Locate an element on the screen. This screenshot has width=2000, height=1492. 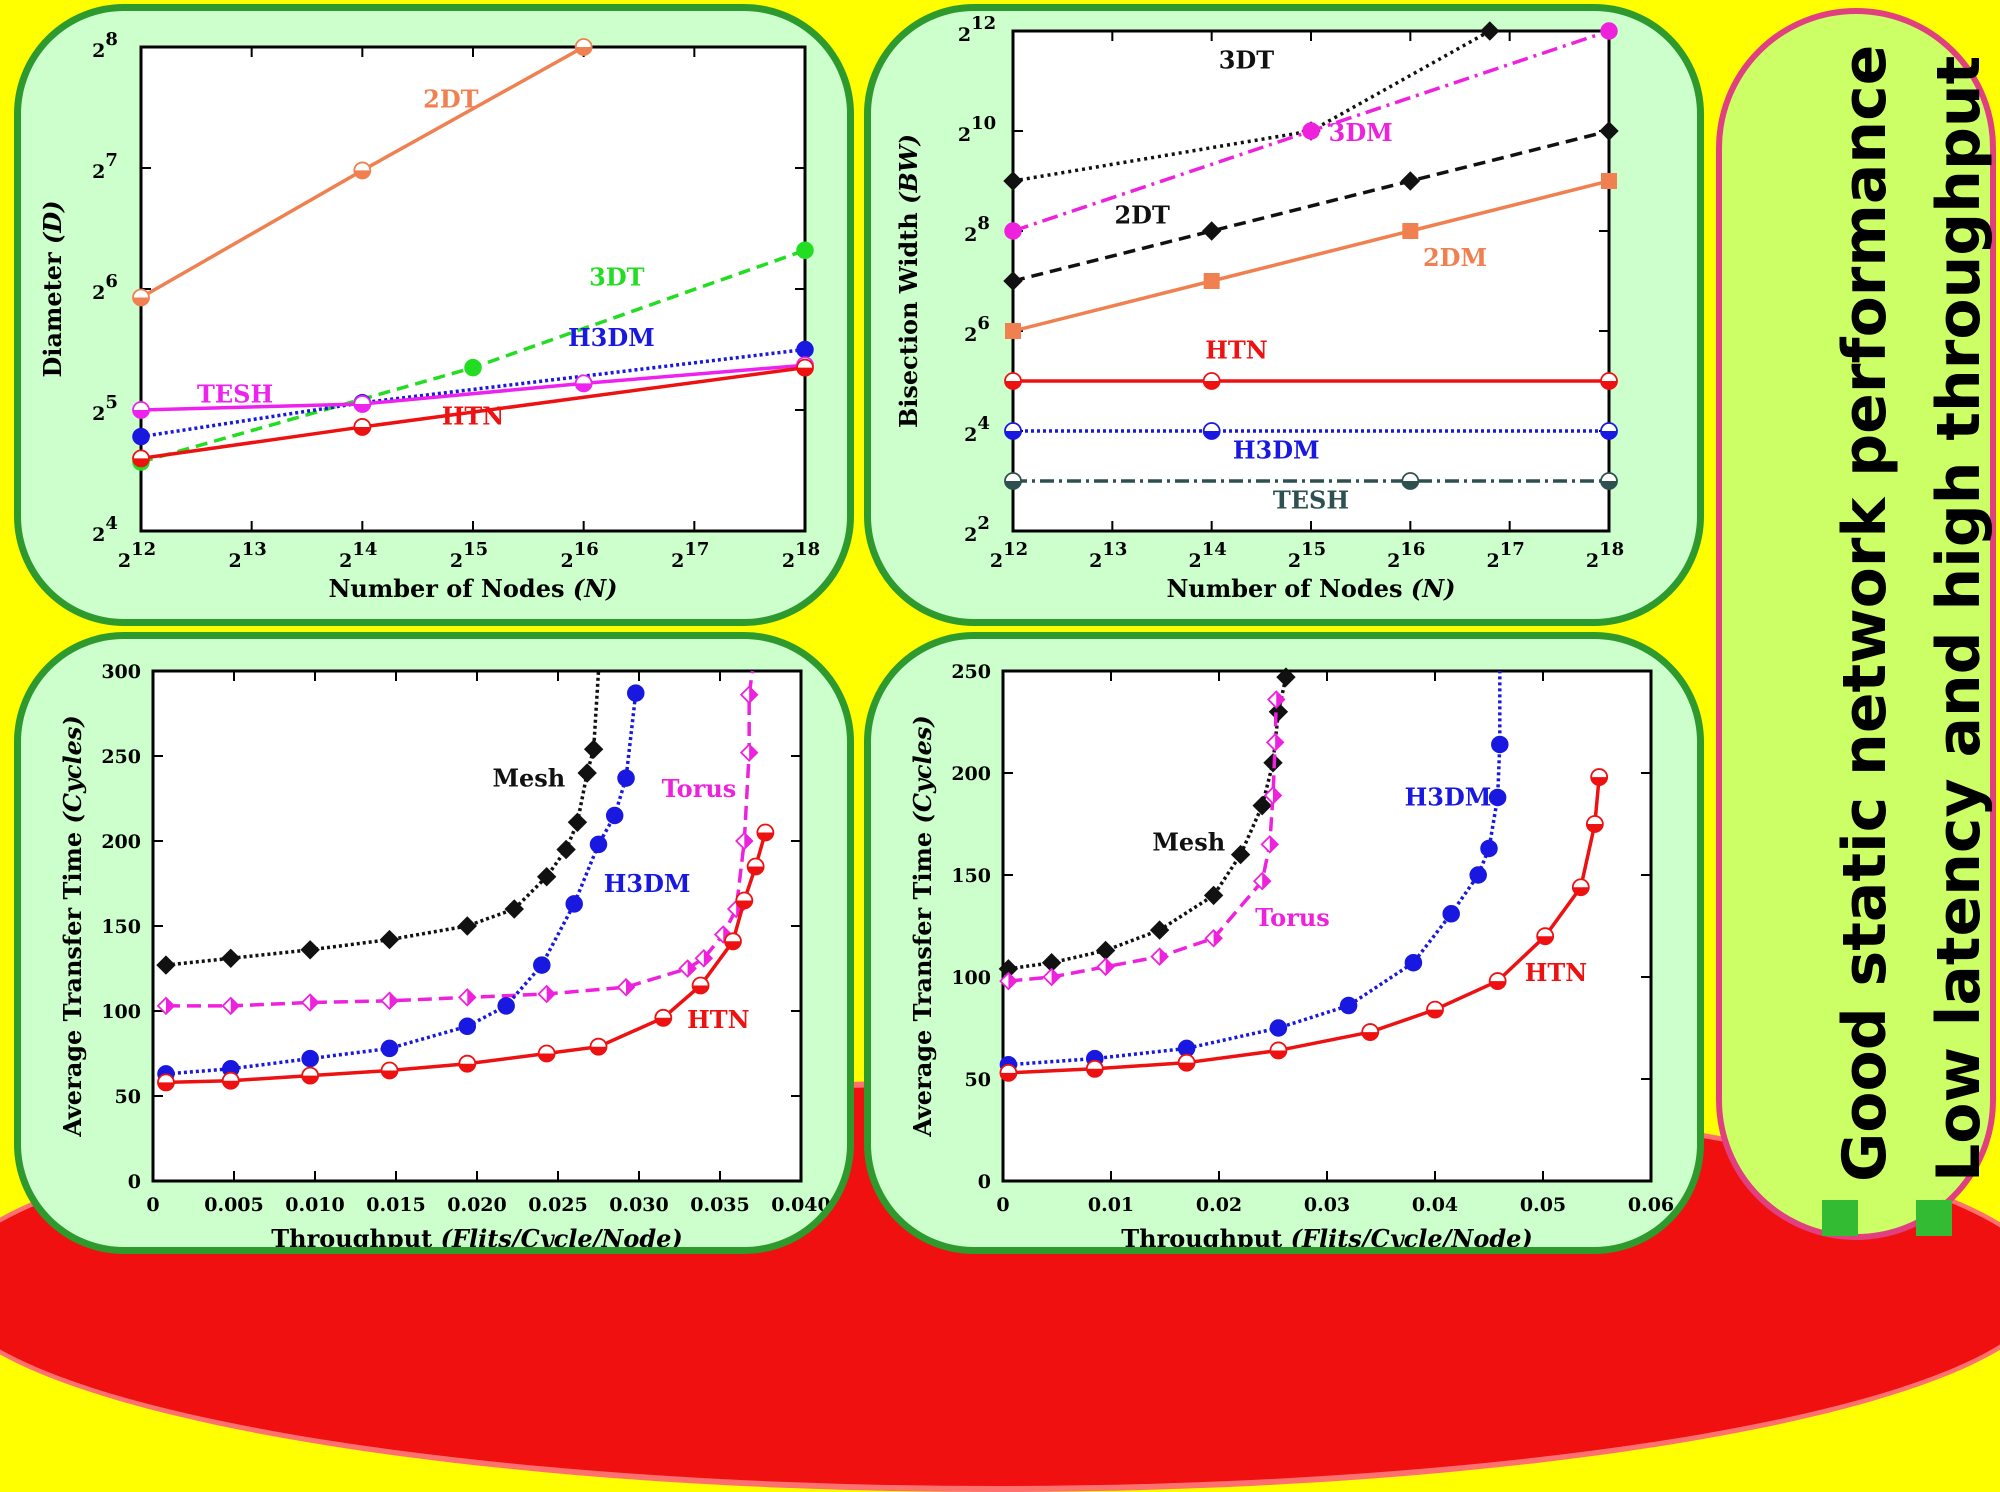
series-label-torus: Torus is located at coordinates (1292, 917).